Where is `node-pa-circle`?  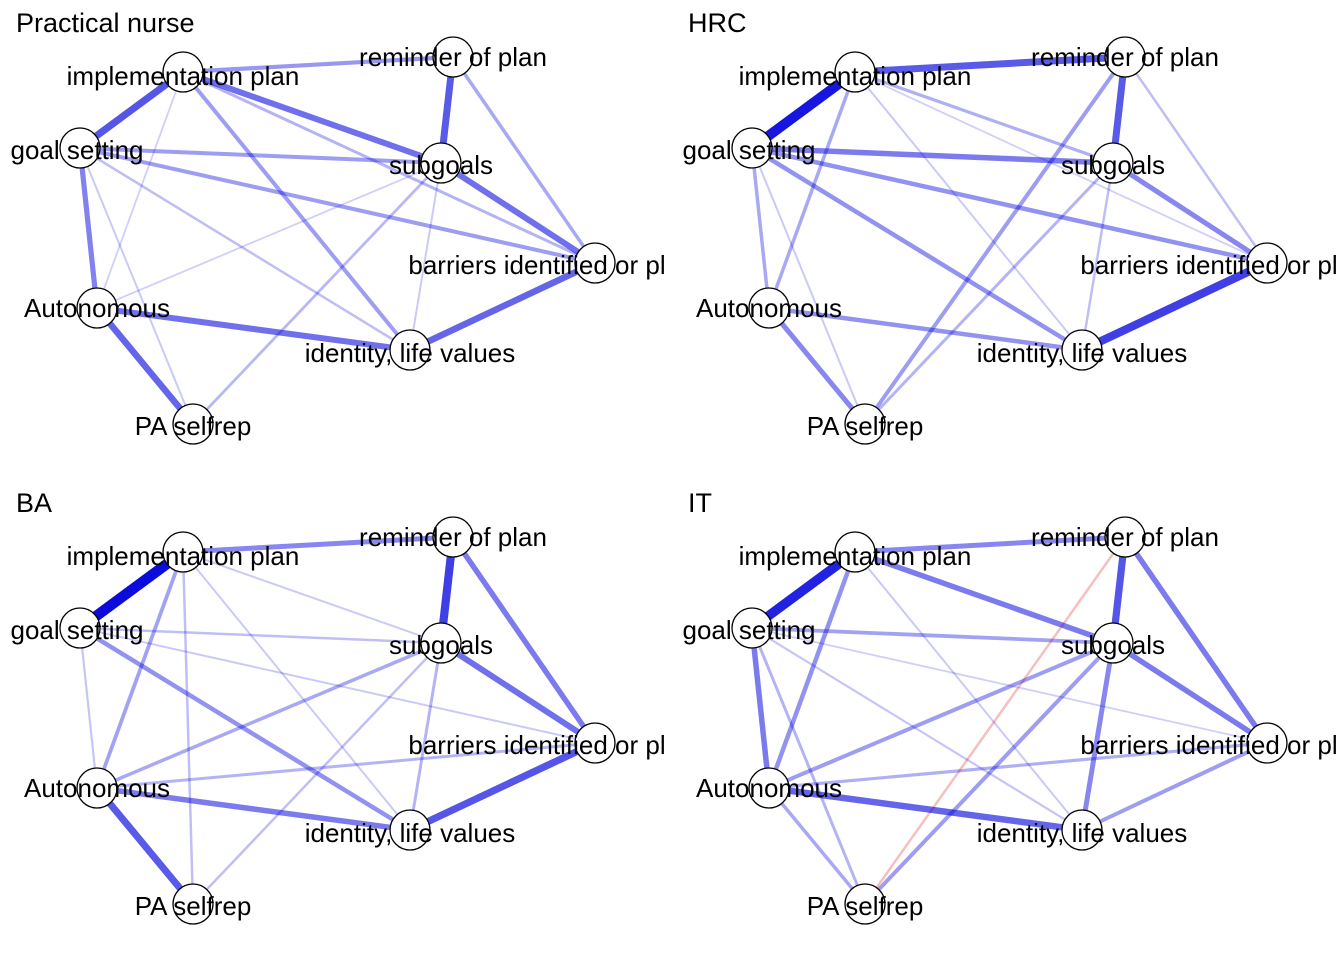
node-pa-circle is located at coordinates (865, 904).